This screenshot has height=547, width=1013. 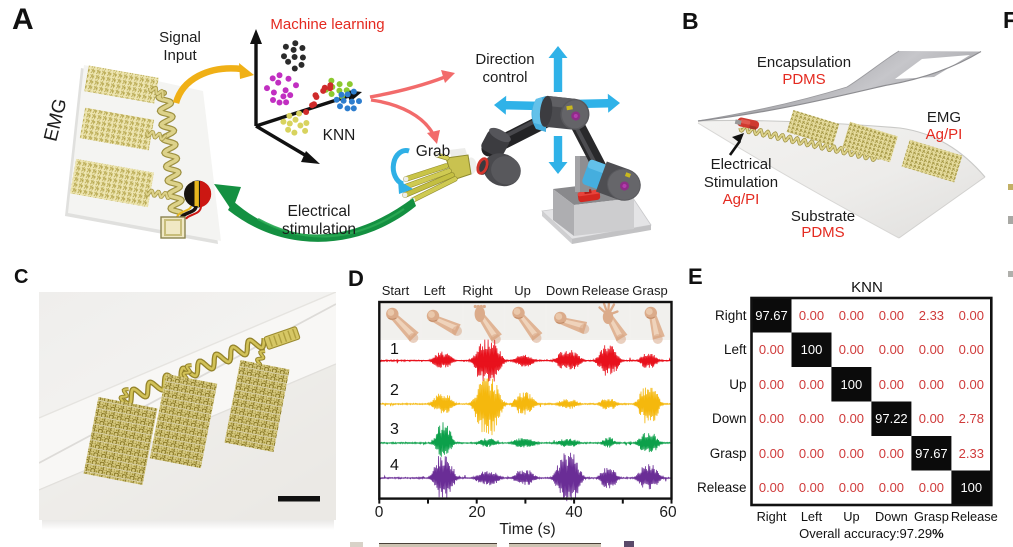 What do you see at coordinates (971, 418) in the screenshot?
I see `svg-text: 2.78` at bounding box center [971, 418].